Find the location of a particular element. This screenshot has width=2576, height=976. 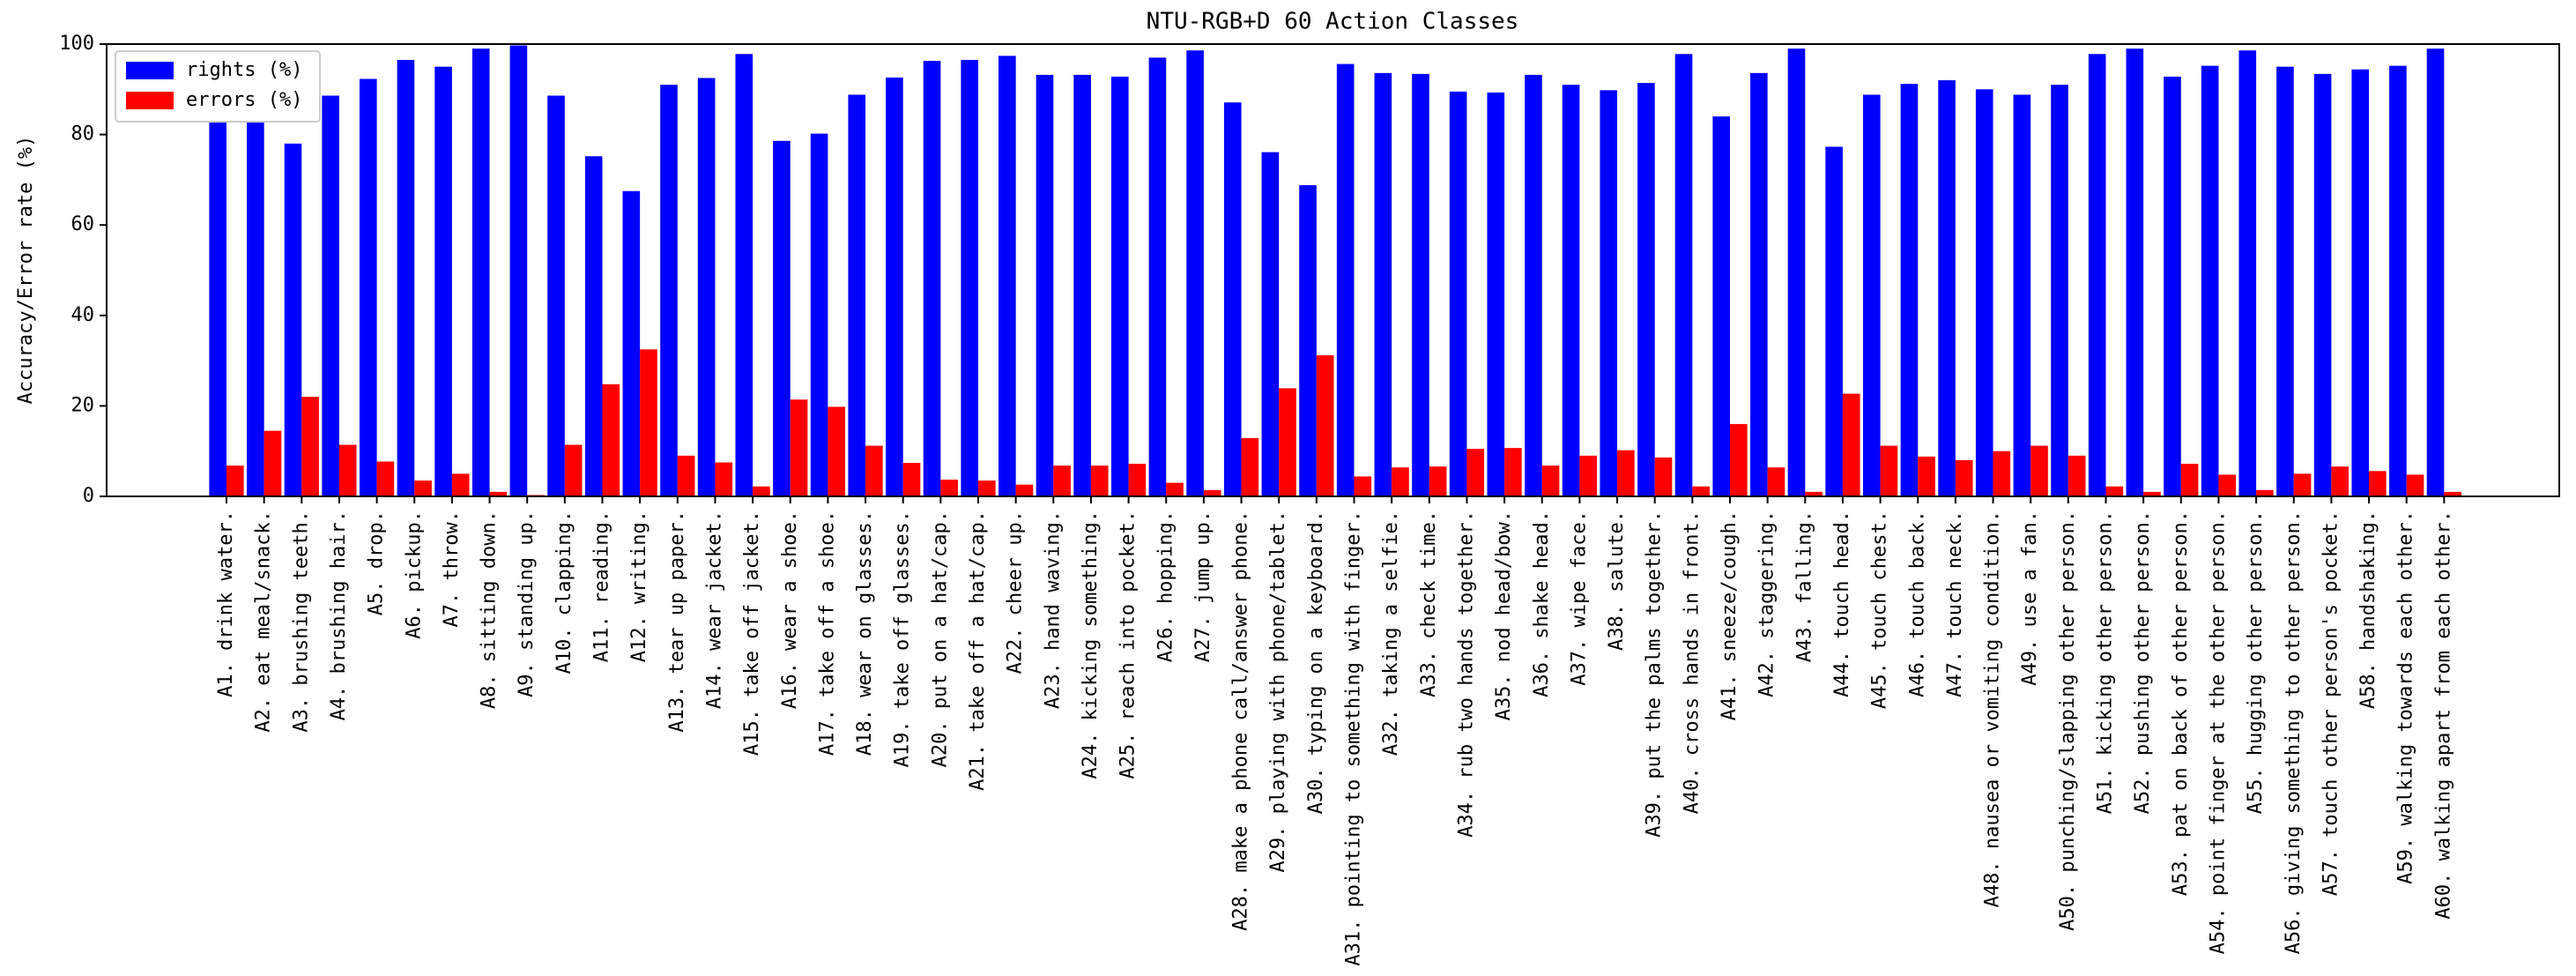

x-tick-label: A53. pat on back of other person. is located at coordinates (2181, 703).